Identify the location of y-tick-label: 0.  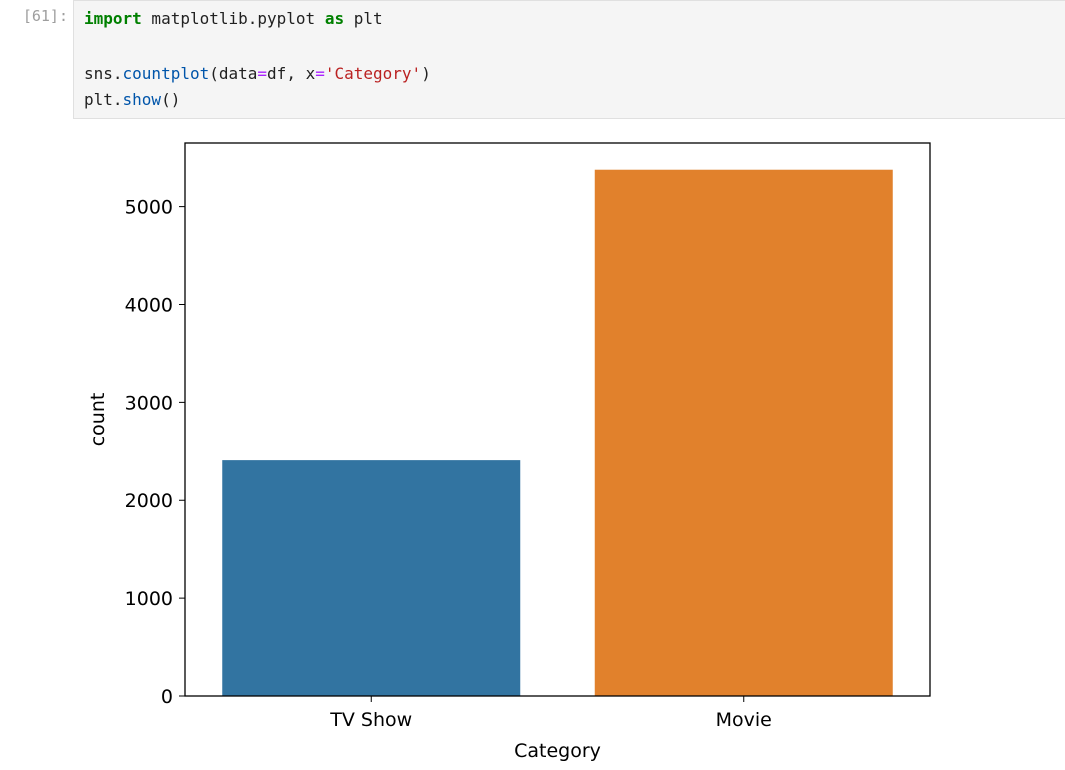
(167, 697).